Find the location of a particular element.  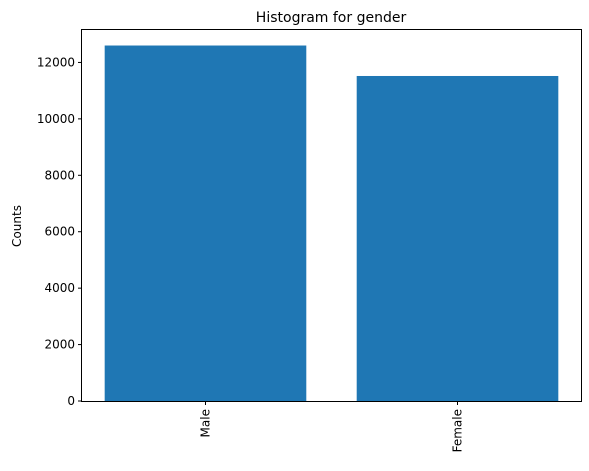

x-tick-label: Female is located at coordinates (458, 430).